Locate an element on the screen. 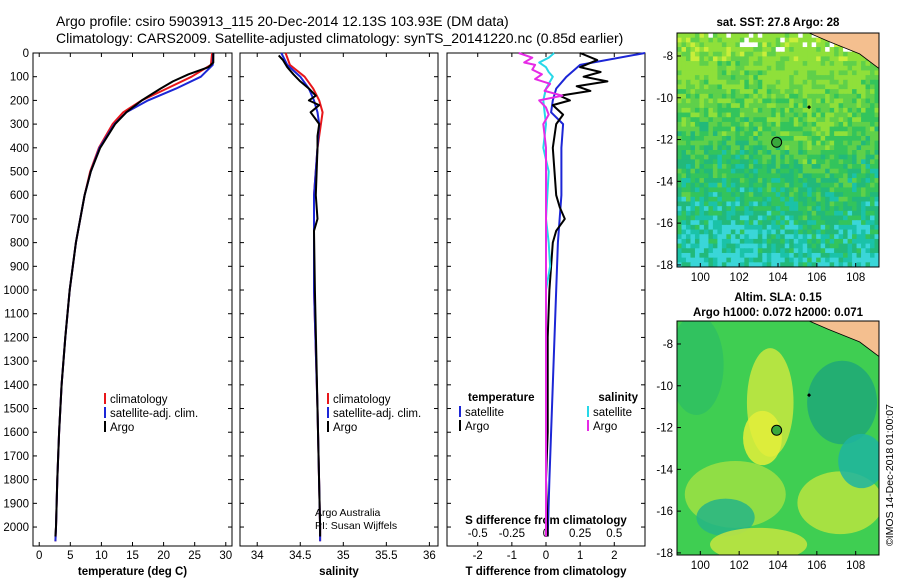 The width and height of the screenshot is (900, 585). difference-legend-t-sat-label: satellite is located at coordinates (484, 413).